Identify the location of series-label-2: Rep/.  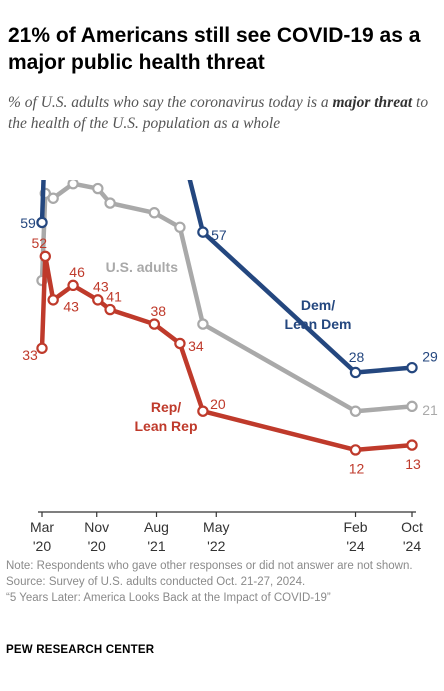
(166, 407).